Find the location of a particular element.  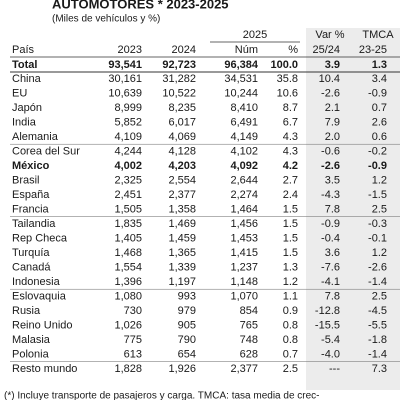

cell: 1,554 is located at coordinates (128, 267).